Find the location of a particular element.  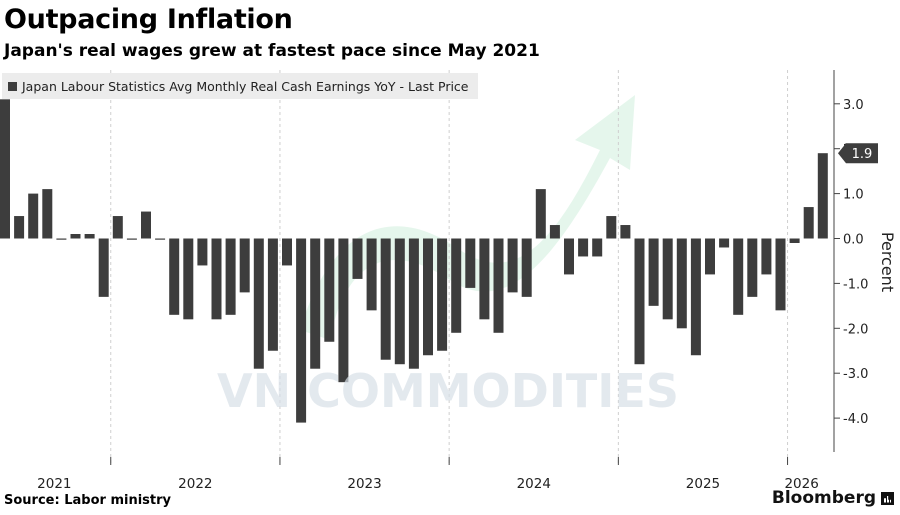

x-tick-label: 2022 is located at coordinates (195, 484).